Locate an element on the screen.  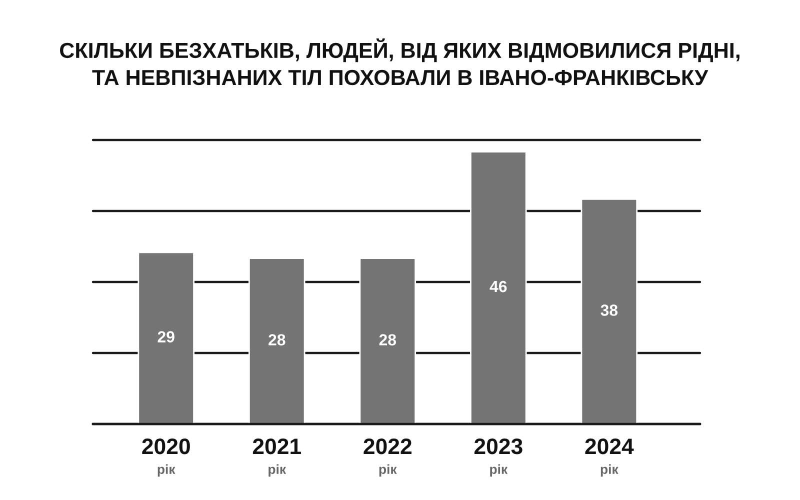
data-label: 38 is located at coordinates (609, 310).